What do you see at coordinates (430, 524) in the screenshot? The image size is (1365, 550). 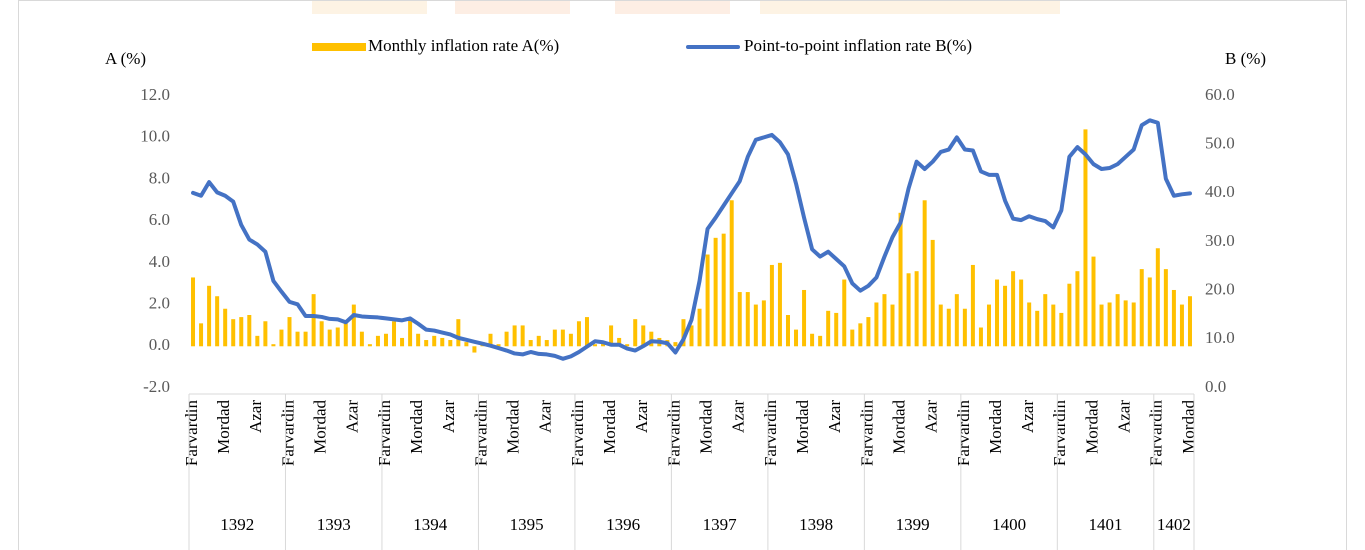 I see `year-label: 1394` at bounding box center [430, 524].